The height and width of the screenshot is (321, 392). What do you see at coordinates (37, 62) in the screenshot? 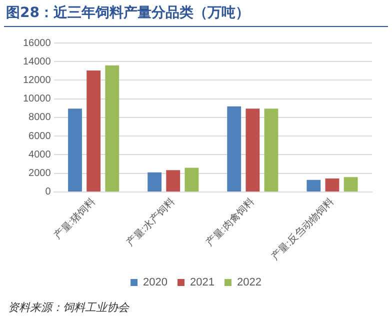
I see `y-tick-label: 14000` at bounding box center [37, 62].